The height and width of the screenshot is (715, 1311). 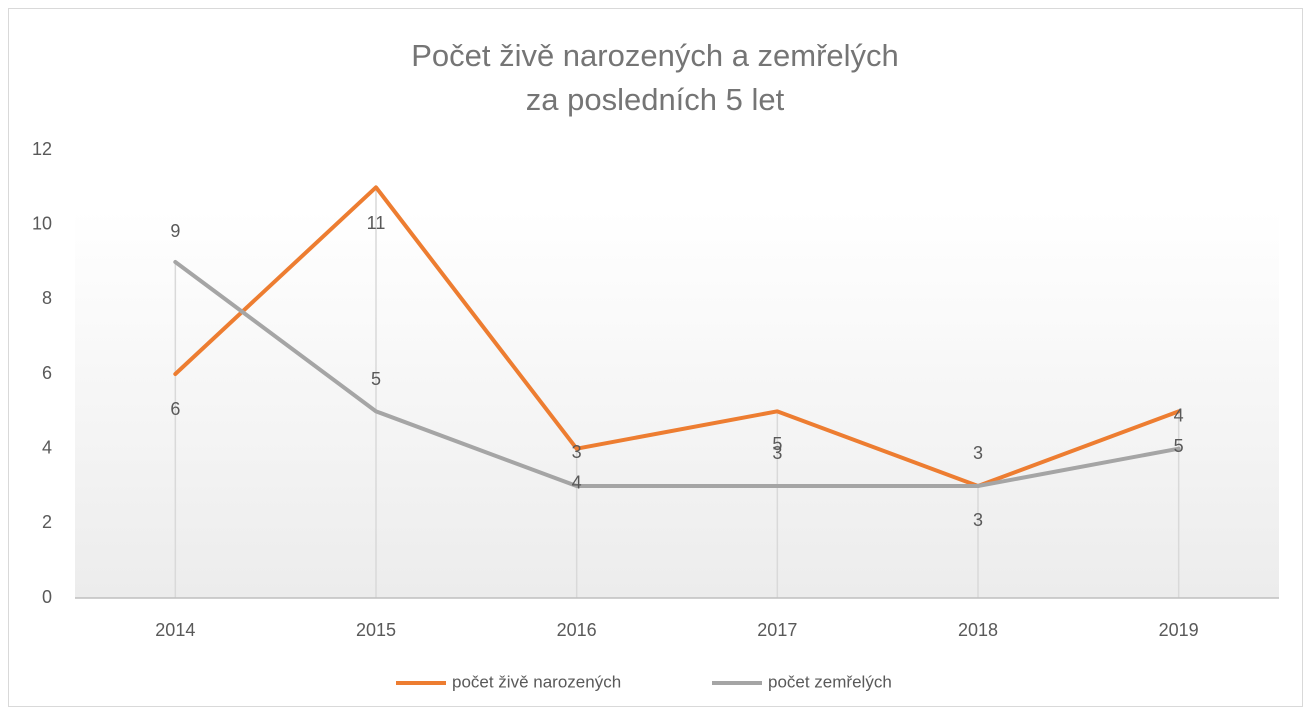 What do you see at coordinates (47, 597) in the screenshot?
I see `y-tick-label: 0` at bounding box center [47, 597].